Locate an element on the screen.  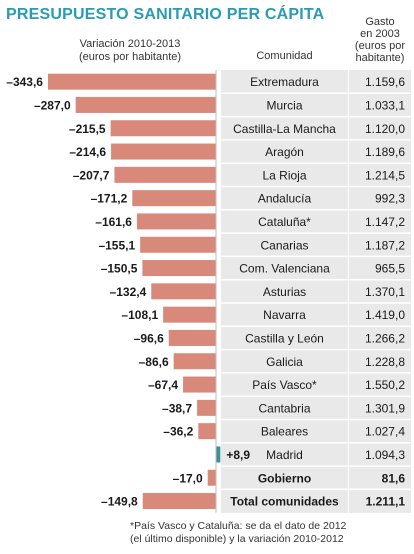
value-label-castilla-la-mancha: –215,5 is located at coordinates (87, 129).